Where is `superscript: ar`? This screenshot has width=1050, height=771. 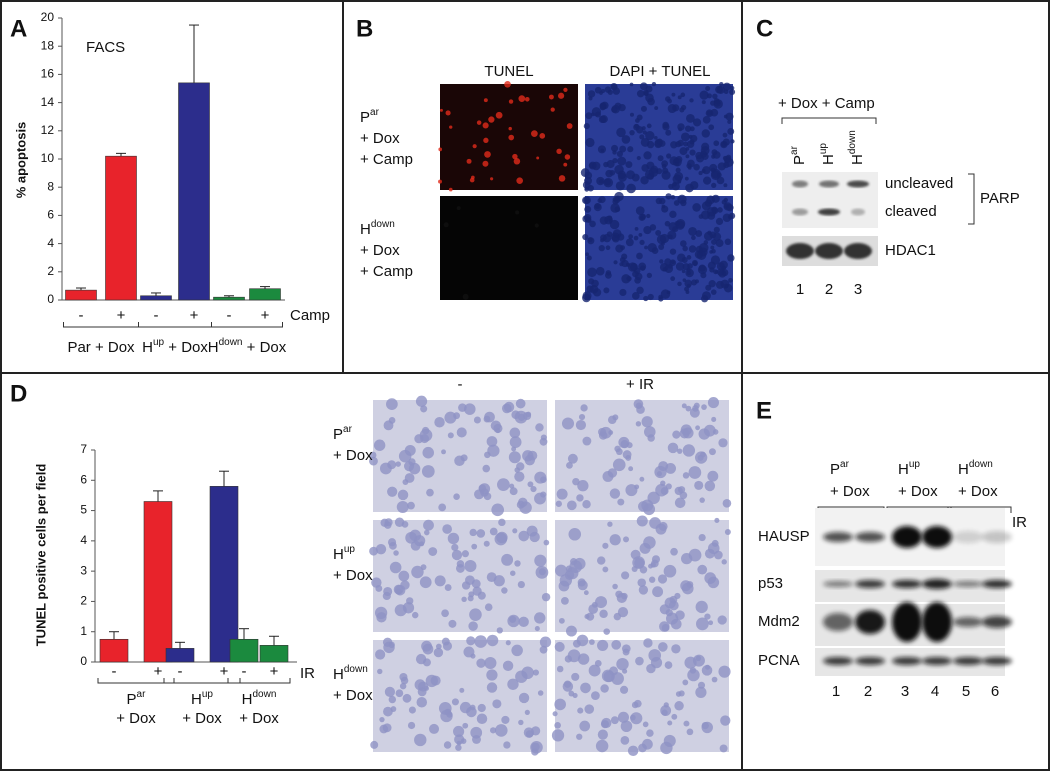 superscript: ar is located at coordinates (375, 112).